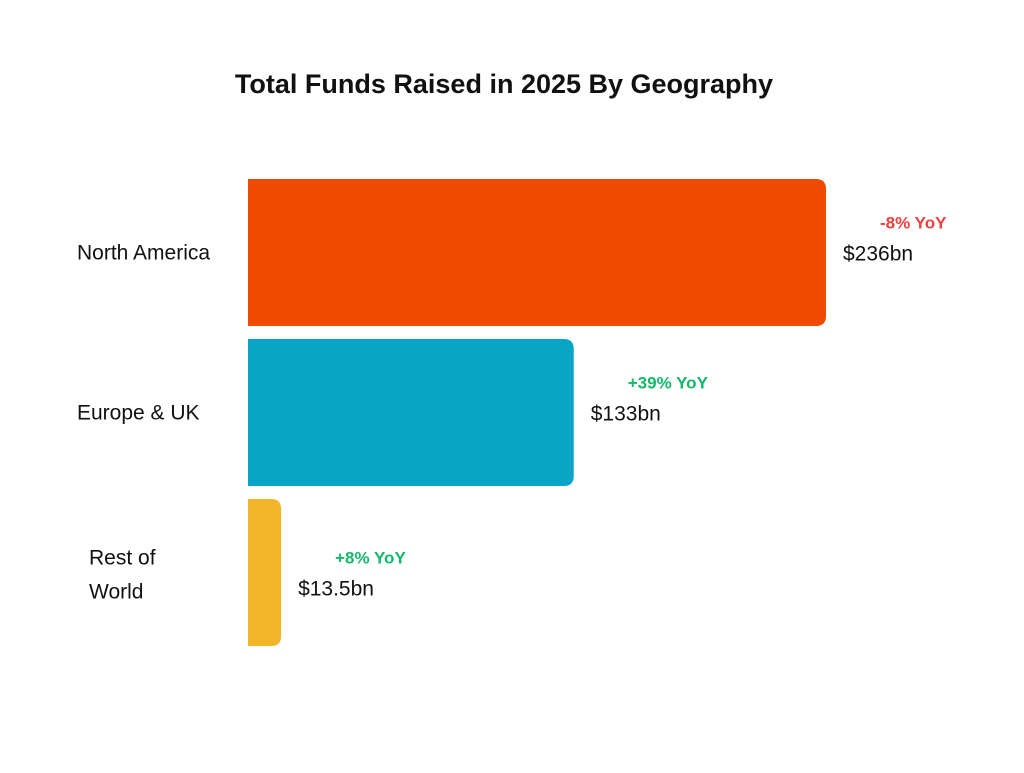 The height and width of the screenshot is (773, 1024). Describe the element at coordinates (143, 253) in the screenshot. I see `category-label: North America` at that location.